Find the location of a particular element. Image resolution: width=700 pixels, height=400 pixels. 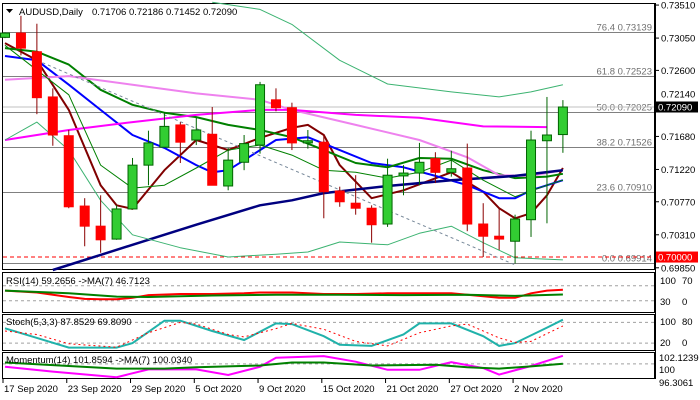

date-tick-label: 5 Oct 2020 is located at coordinates (218, 389).